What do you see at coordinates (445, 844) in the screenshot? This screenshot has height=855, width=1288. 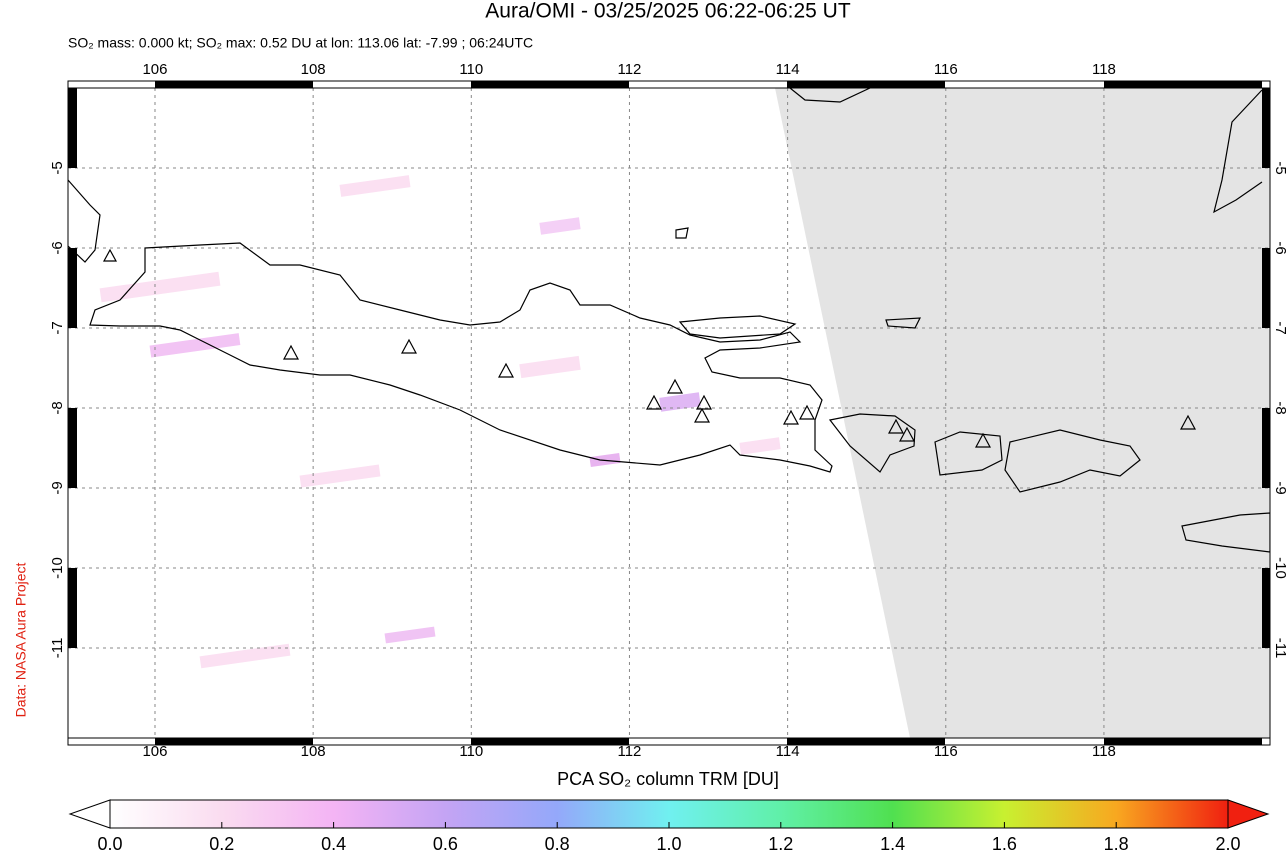 I see `colorbar-tick-label: 0.6` at bounding box center [445, 844].